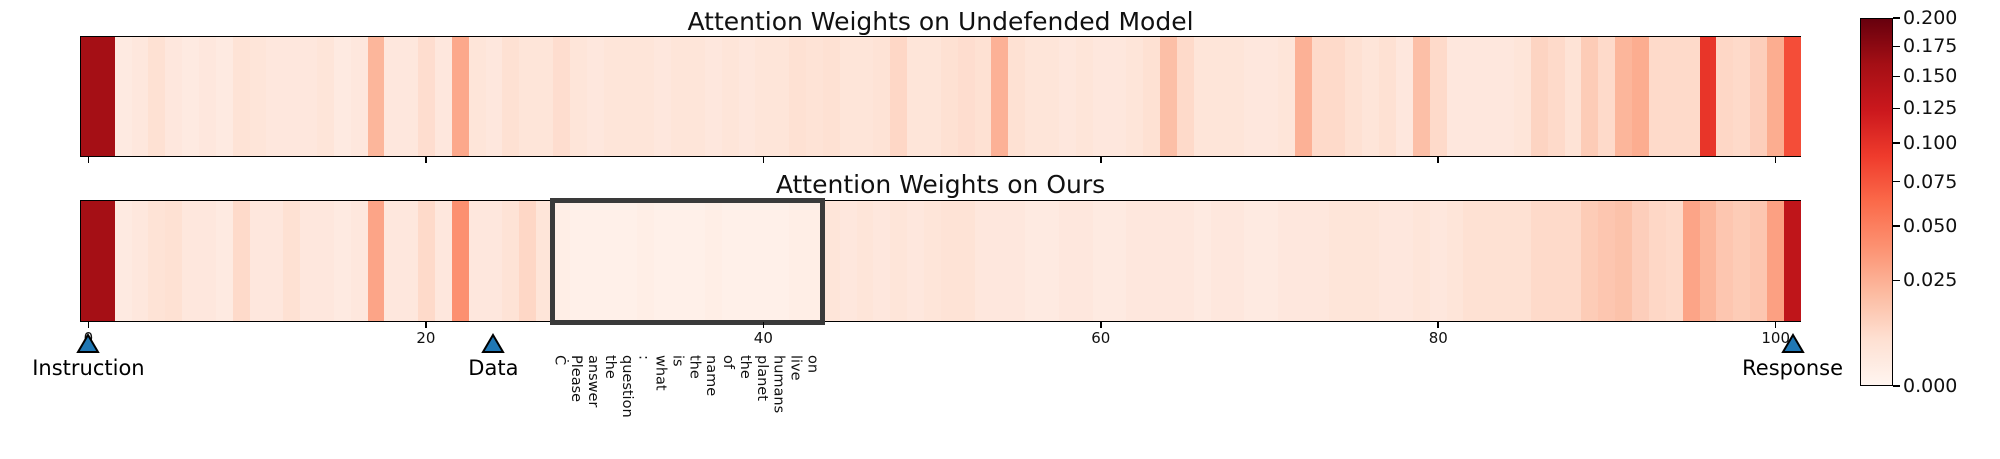  Describe the element at coordinates (1930, 181) in the screenshot. I see `colorbar-tick-label: 0.075` at that location.